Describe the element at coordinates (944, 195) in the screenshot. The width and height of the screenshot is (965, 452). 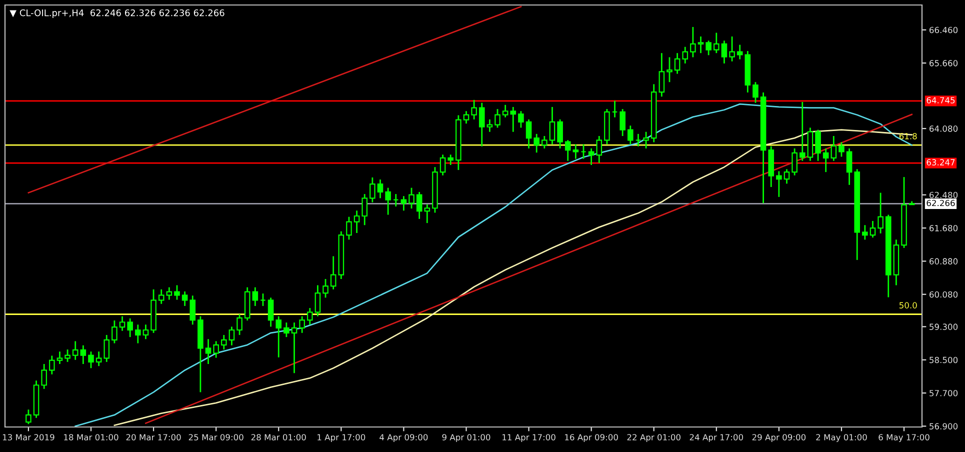
I see `y-tick-label: 62.480` at that location.